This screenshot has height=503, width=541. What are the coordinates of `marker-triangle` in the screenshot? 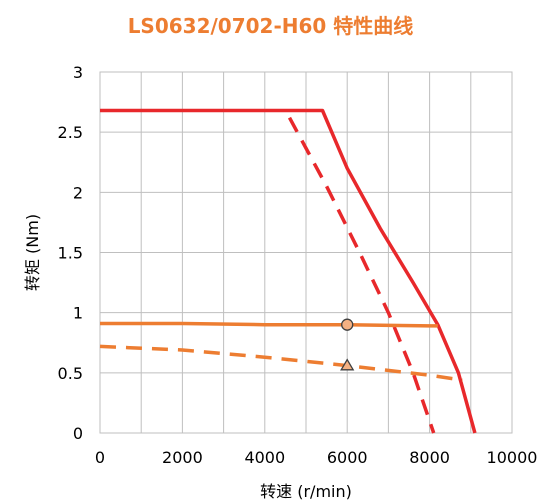 It's located at (347, 364).